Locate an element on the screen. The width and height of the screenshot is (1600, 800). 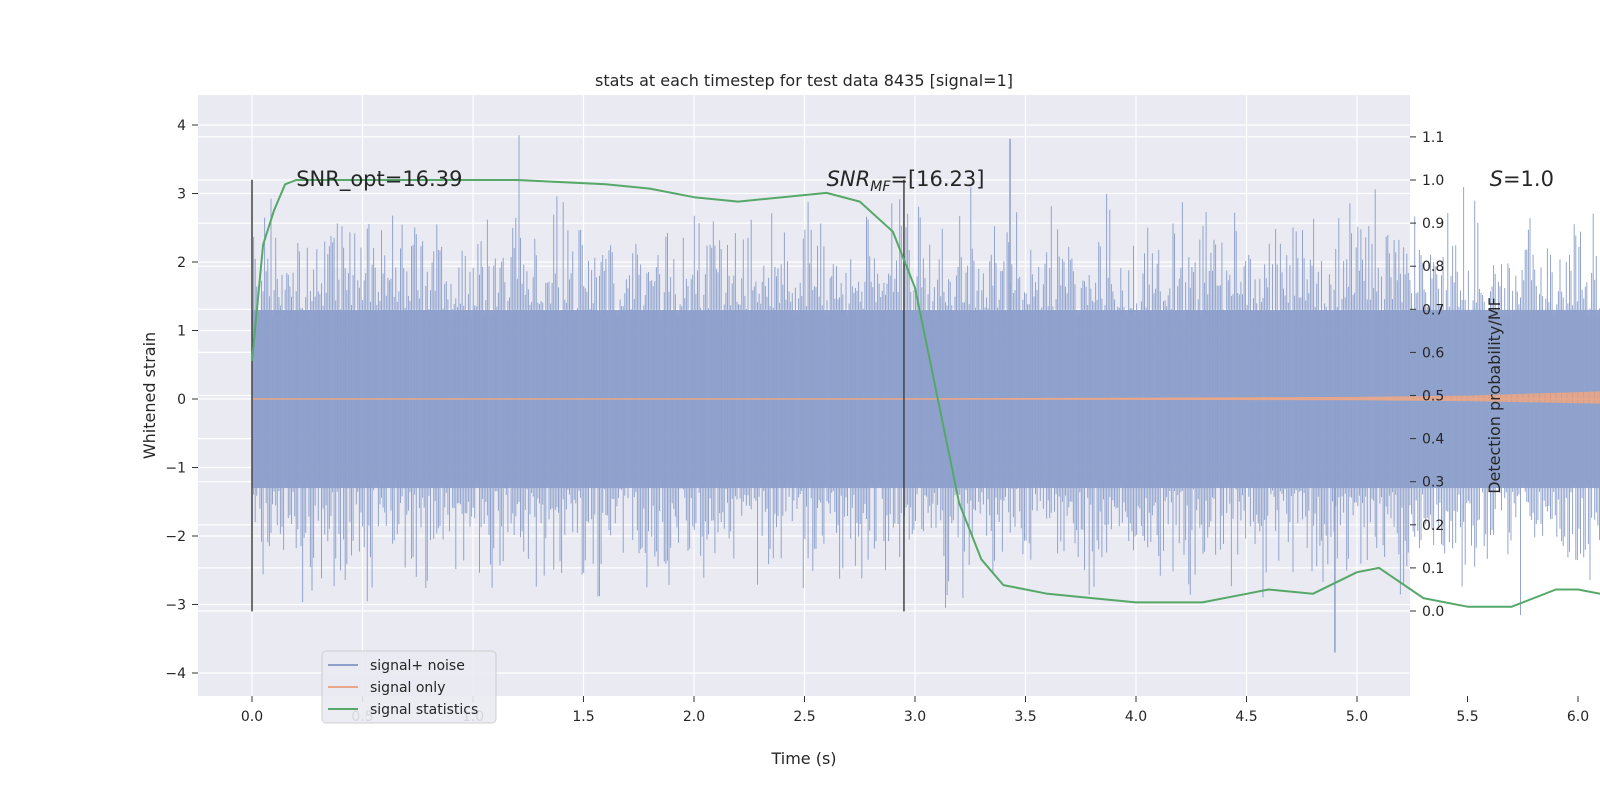
x-tick-label: 0.0 is located at coordinates (252, 717).